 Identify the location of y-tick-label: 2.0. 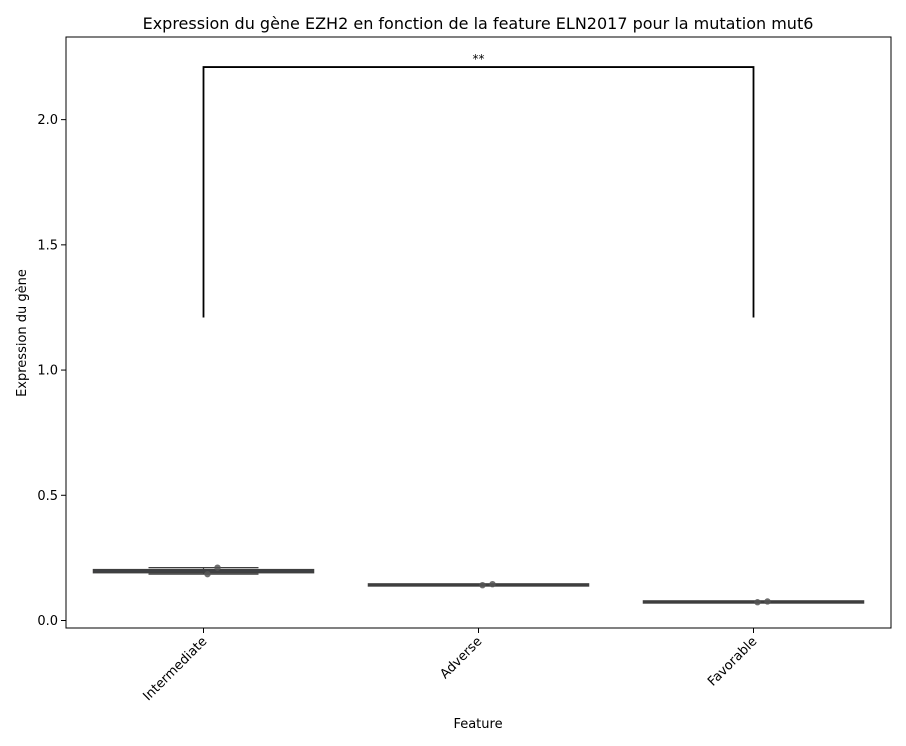
(47, 120).